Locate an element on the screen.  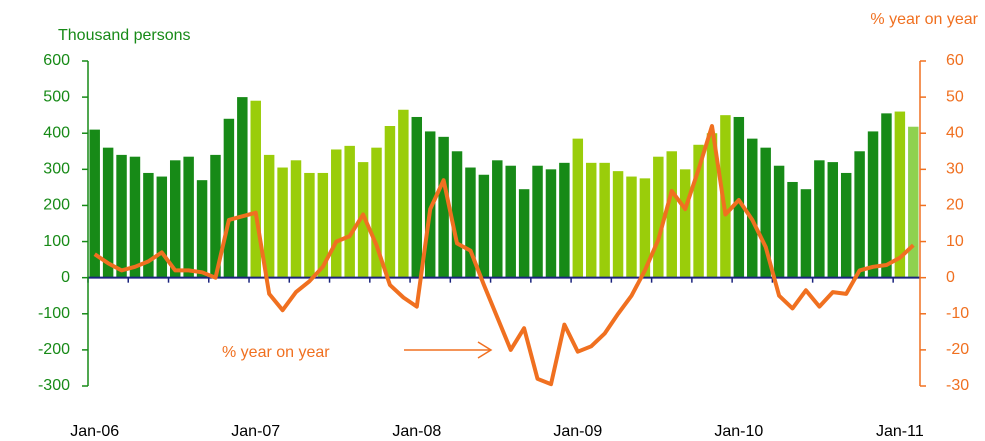
x-tick-label: Jan-10 is located at coordinates (738, 431).